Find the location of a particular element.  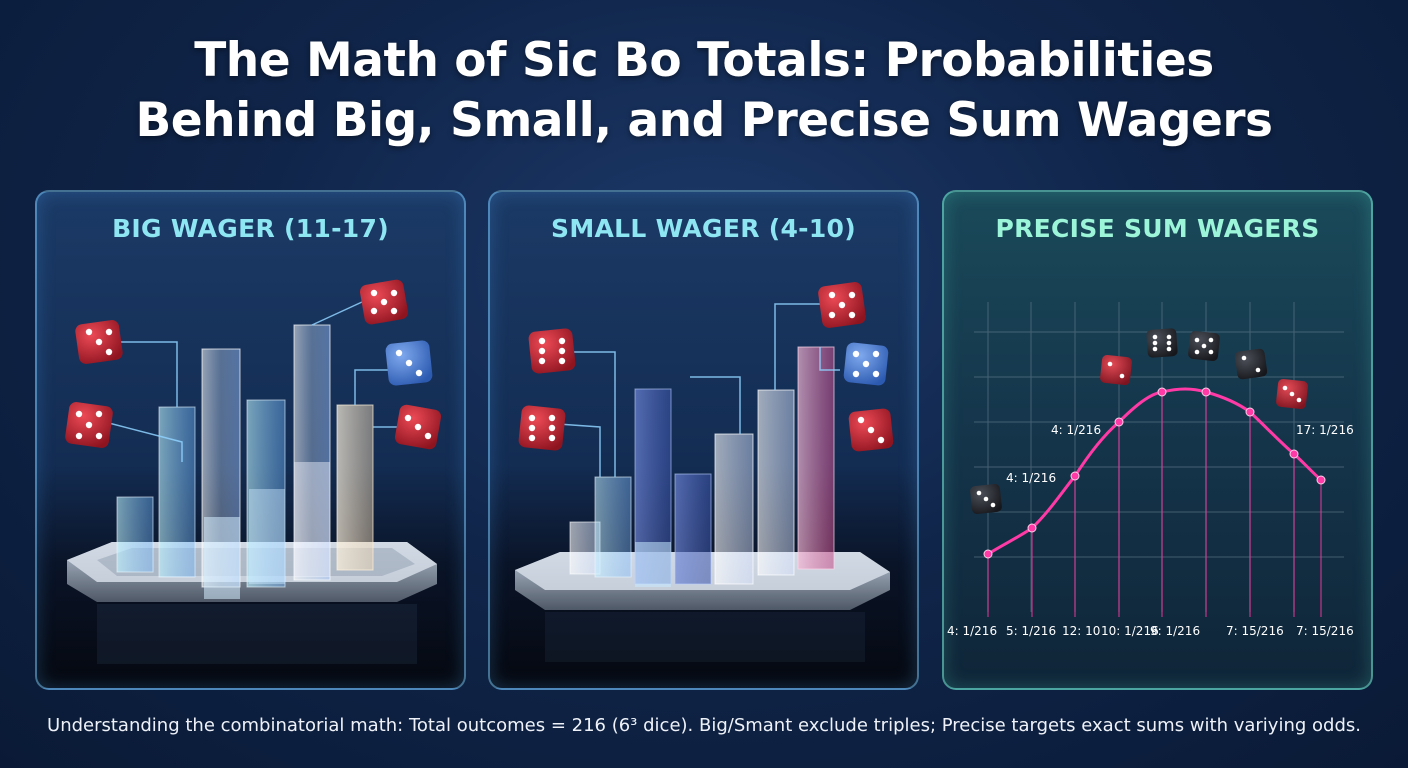

axis-label-1: 4: 1/216 is located at coordinates (972, 631).